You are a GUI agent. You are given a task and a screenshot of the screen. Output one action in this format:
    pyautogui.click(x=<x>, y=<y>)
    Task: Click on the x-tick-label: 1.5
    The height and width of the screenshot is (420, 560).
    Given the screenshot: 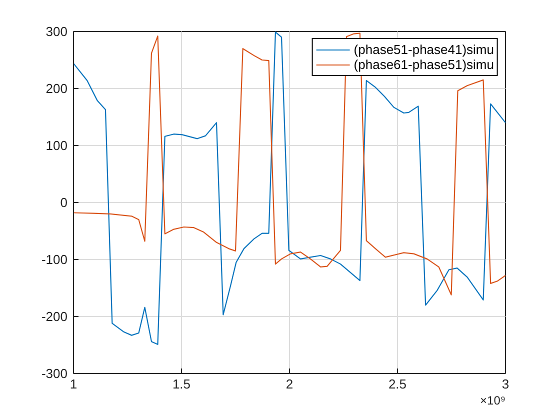 What is the action you would take?
    pyautogui.click(x=181, y=384)
    